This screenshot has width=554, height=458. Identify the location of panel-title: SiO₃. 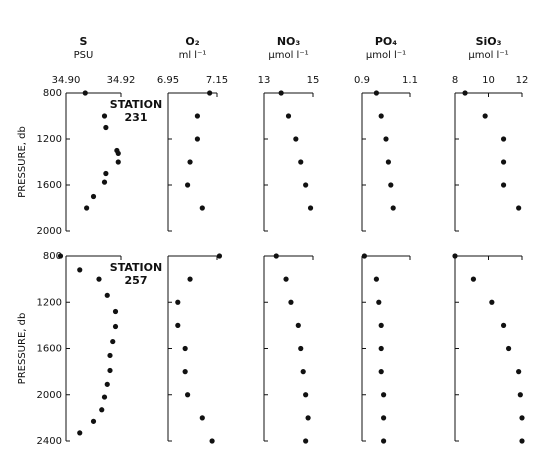
(489, 41).